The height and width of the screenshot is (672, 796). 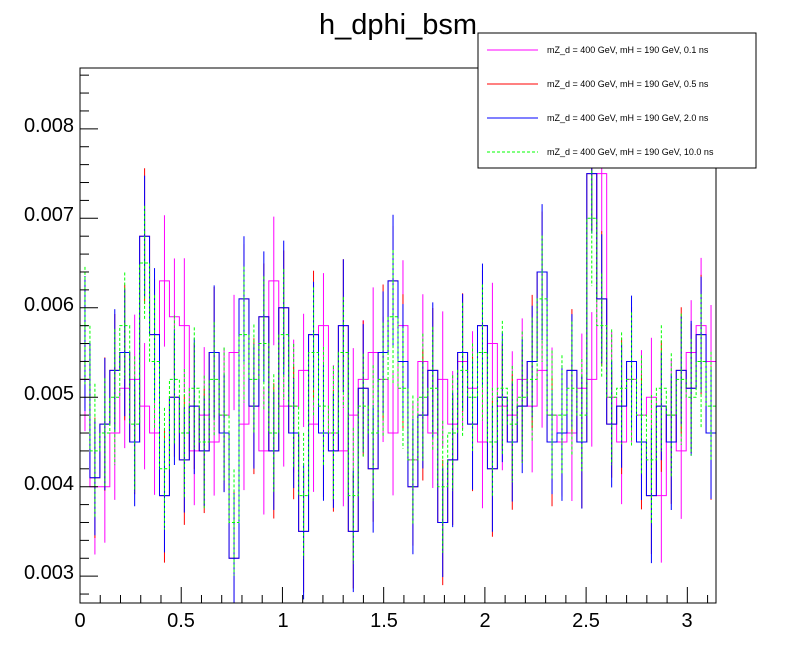 I want to click on y-tick-labels: 0.003 0.004 0.005 0.006 0.007 0.008, so click(x=49, y=349).